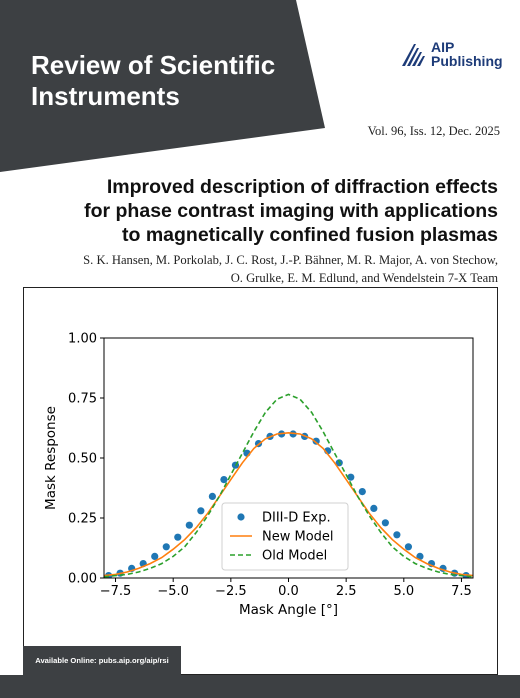 The width and height of the screenshot is (520, 698). I want to click on x-tick-label: −2.5, so click(231, 591).